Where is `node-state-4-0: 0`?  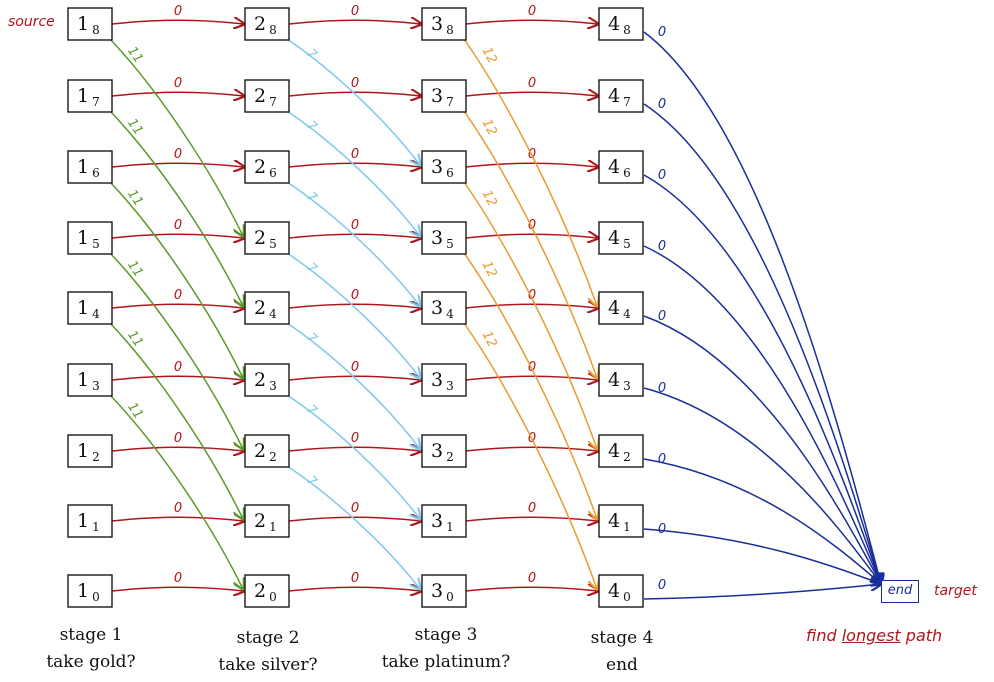 node-state-4-0: 0 is located at coordinates (627, 597).